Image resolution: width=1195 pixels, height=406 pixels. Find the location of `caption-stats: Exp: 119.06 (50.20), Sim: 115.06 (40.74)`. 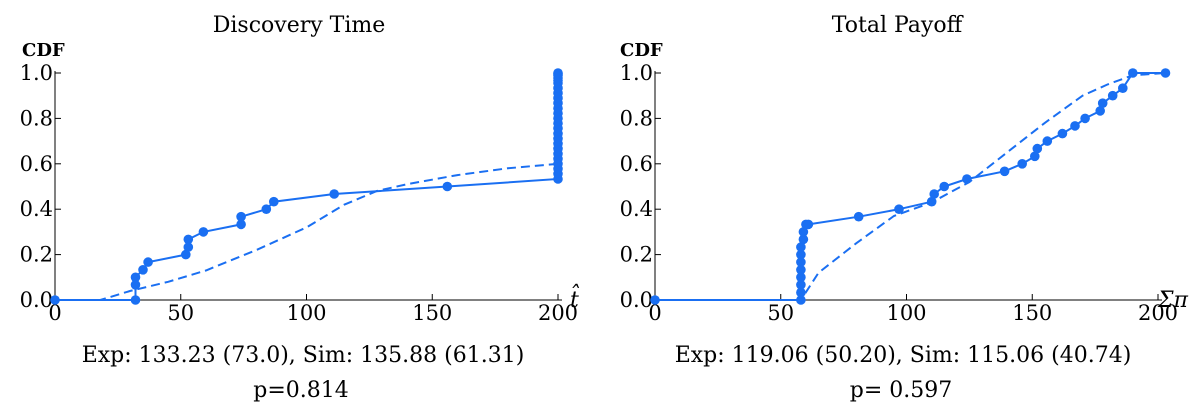

caption-stats: Exp: 119.06 (50.20), Sim: 115.06 (40.74) is located at coordinates (903, 355).